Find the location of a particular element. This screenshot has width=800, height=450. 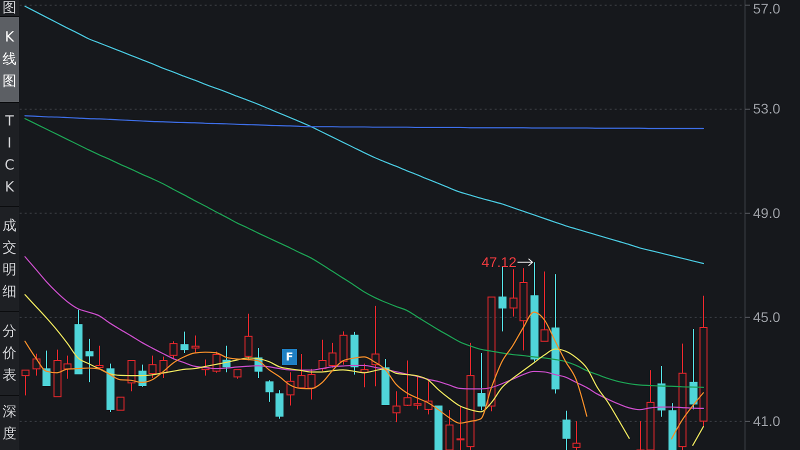

y-tick-label: 45.0 is located at coordinates (766, 316).